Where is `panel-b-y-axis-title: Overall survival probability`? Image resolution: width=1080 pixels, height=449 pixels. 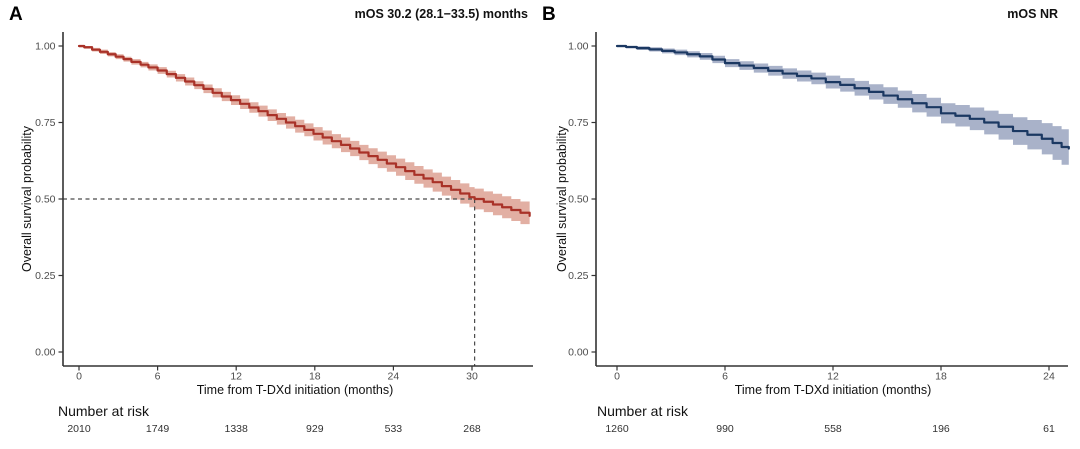
panel-b-y-axis-title: Overall survival probability is located at coordinates (562, 199).